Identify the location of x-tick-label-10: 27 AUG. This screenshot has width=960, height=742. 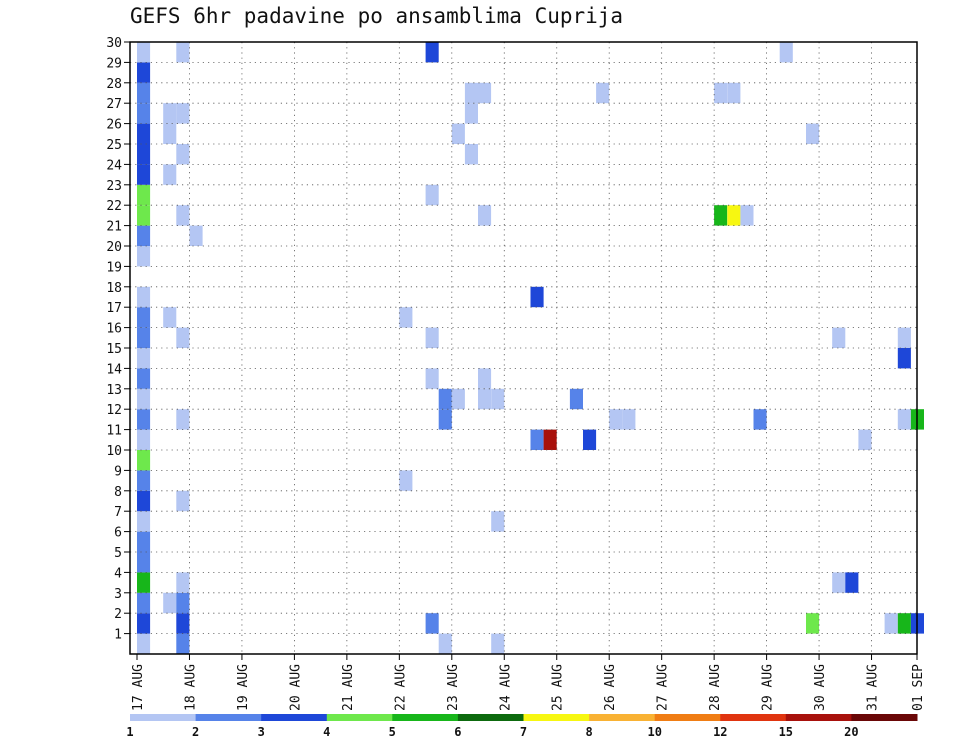
(663, 687).